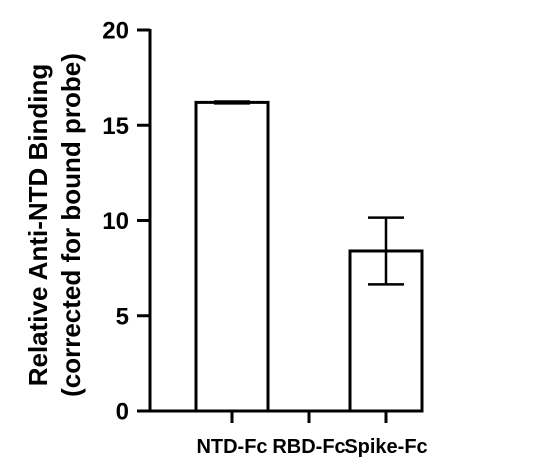 The image size is (543, 465). I want to click on y-axis-ticks: 0 5 10 15 20, so click(126, 222).